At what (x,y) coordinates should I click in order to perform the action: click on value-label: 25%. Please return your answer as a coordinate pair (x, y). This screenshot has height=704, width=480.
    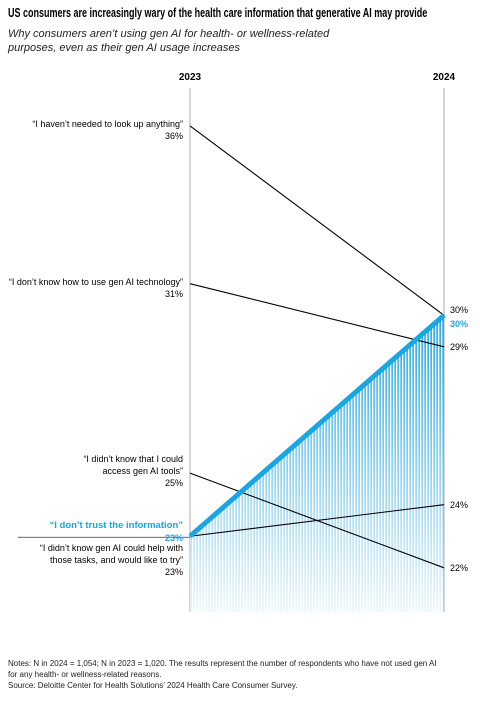
    Looking at the image, I should click on (173, 483).